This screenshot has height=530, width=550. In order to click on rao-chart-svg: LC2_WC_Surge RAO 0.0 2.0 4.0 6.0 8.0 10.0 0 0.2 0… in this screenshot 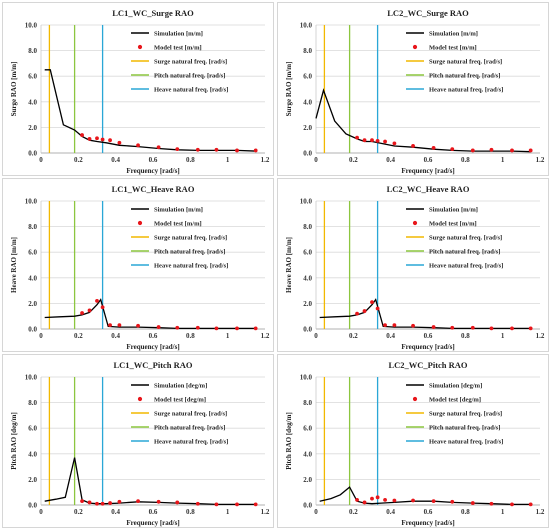, I will do `click(415, 91)`.